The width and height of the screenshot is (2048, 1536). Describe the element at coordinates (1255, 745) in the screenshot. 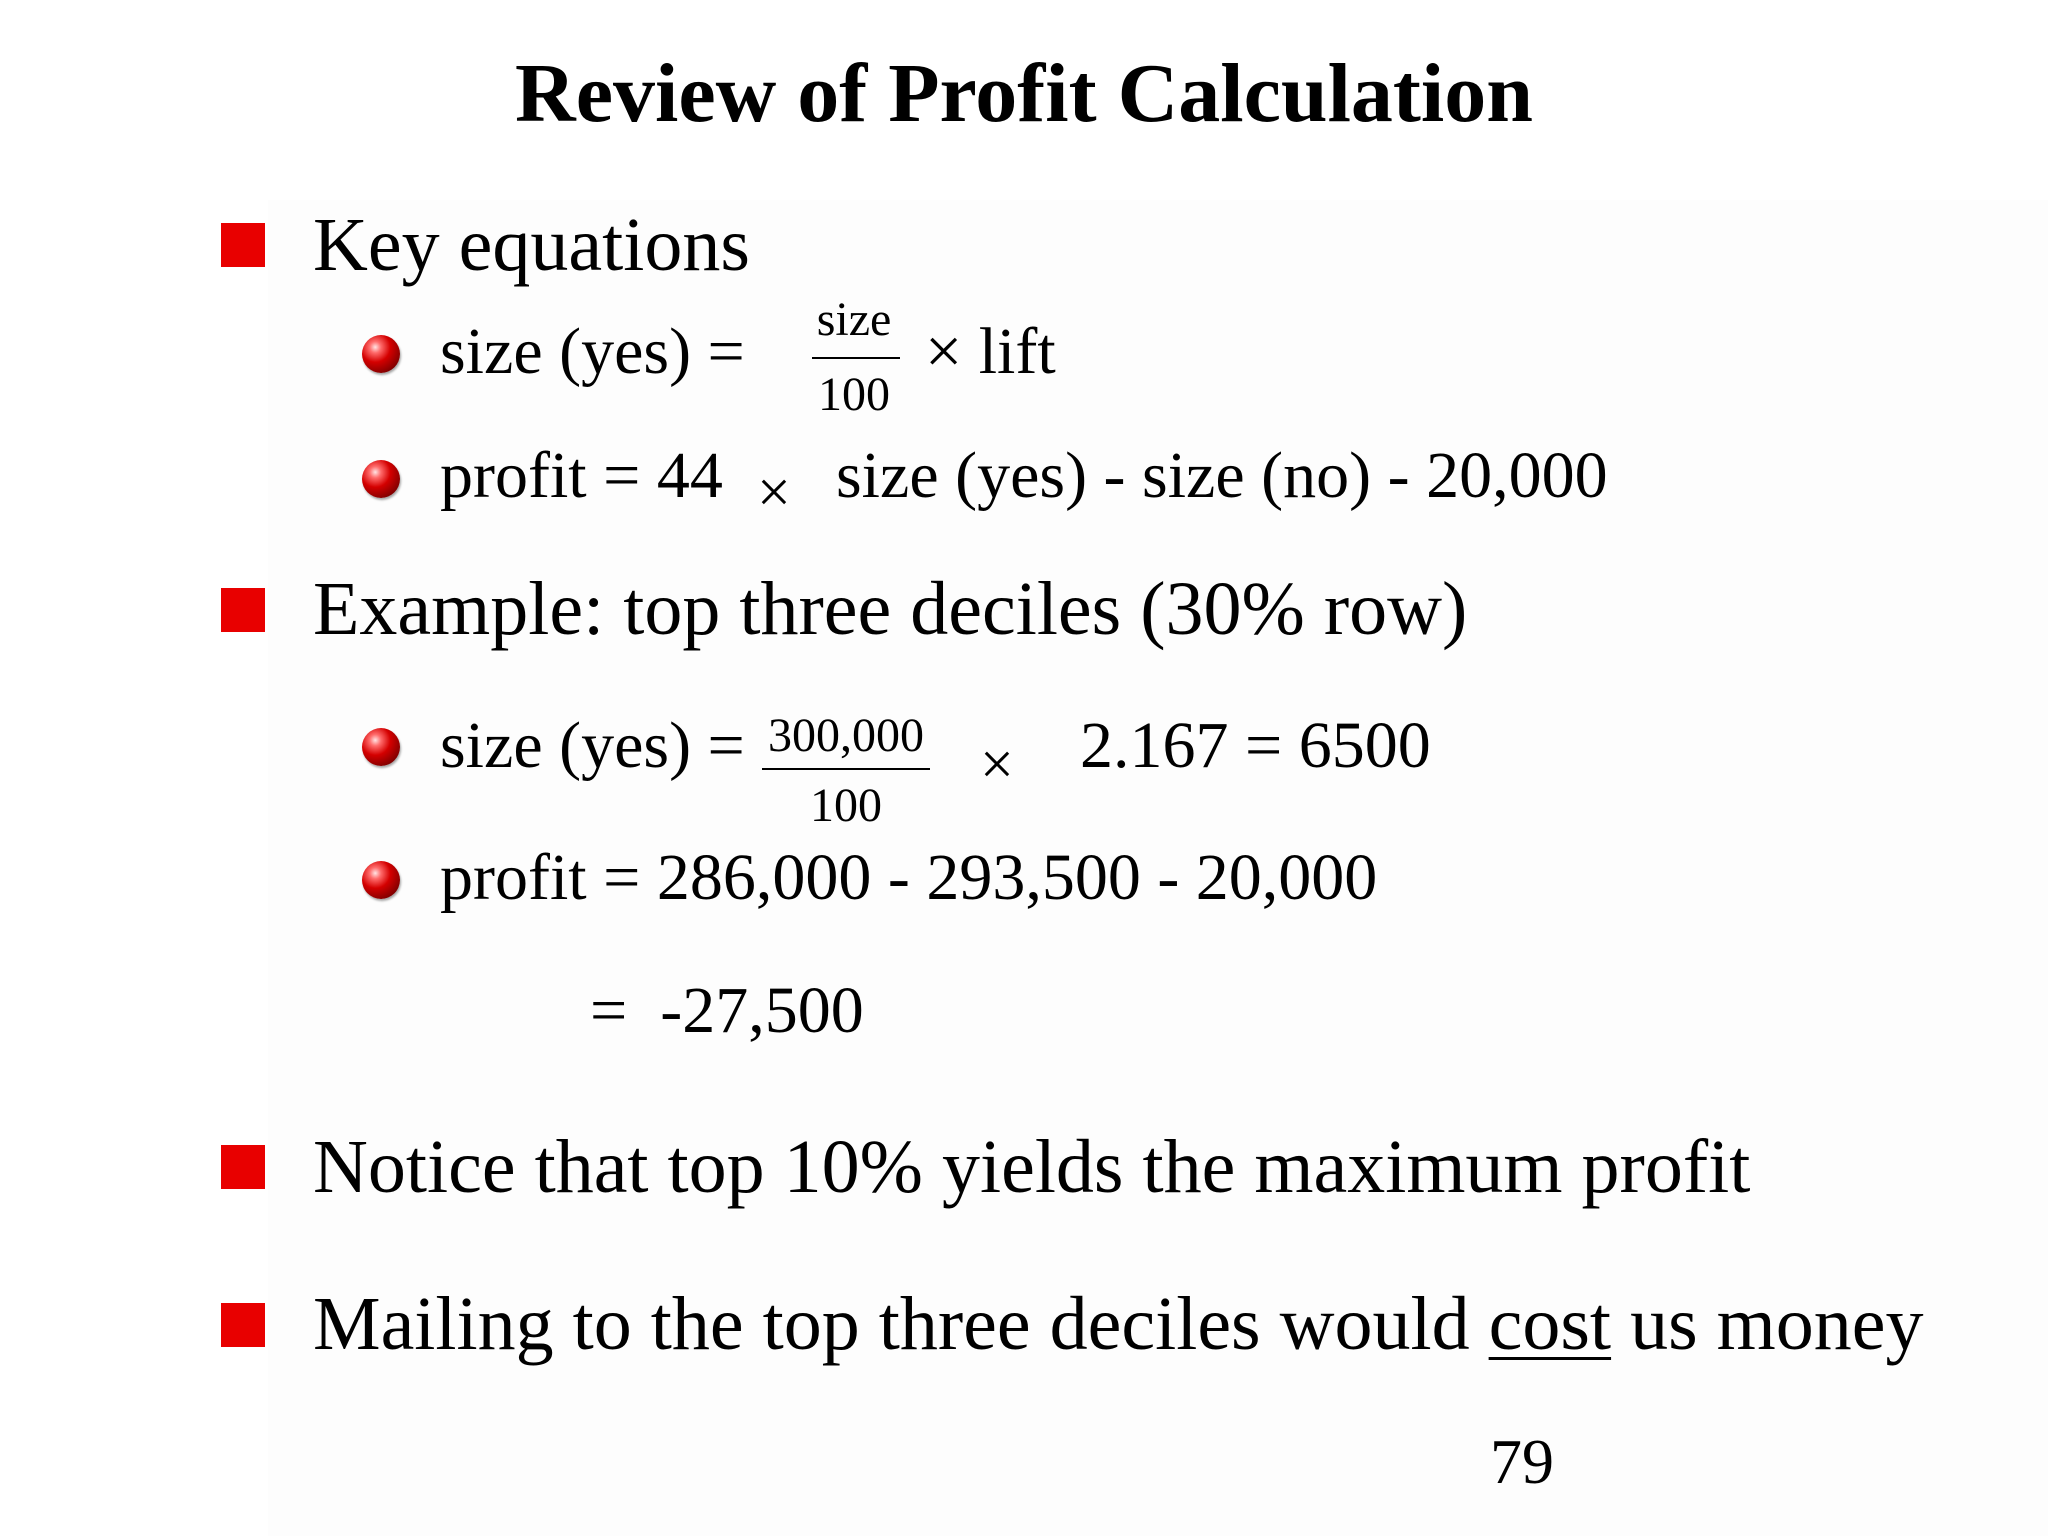

I see `example-size-yes-rhs: 2.167 = 6500` at that location.